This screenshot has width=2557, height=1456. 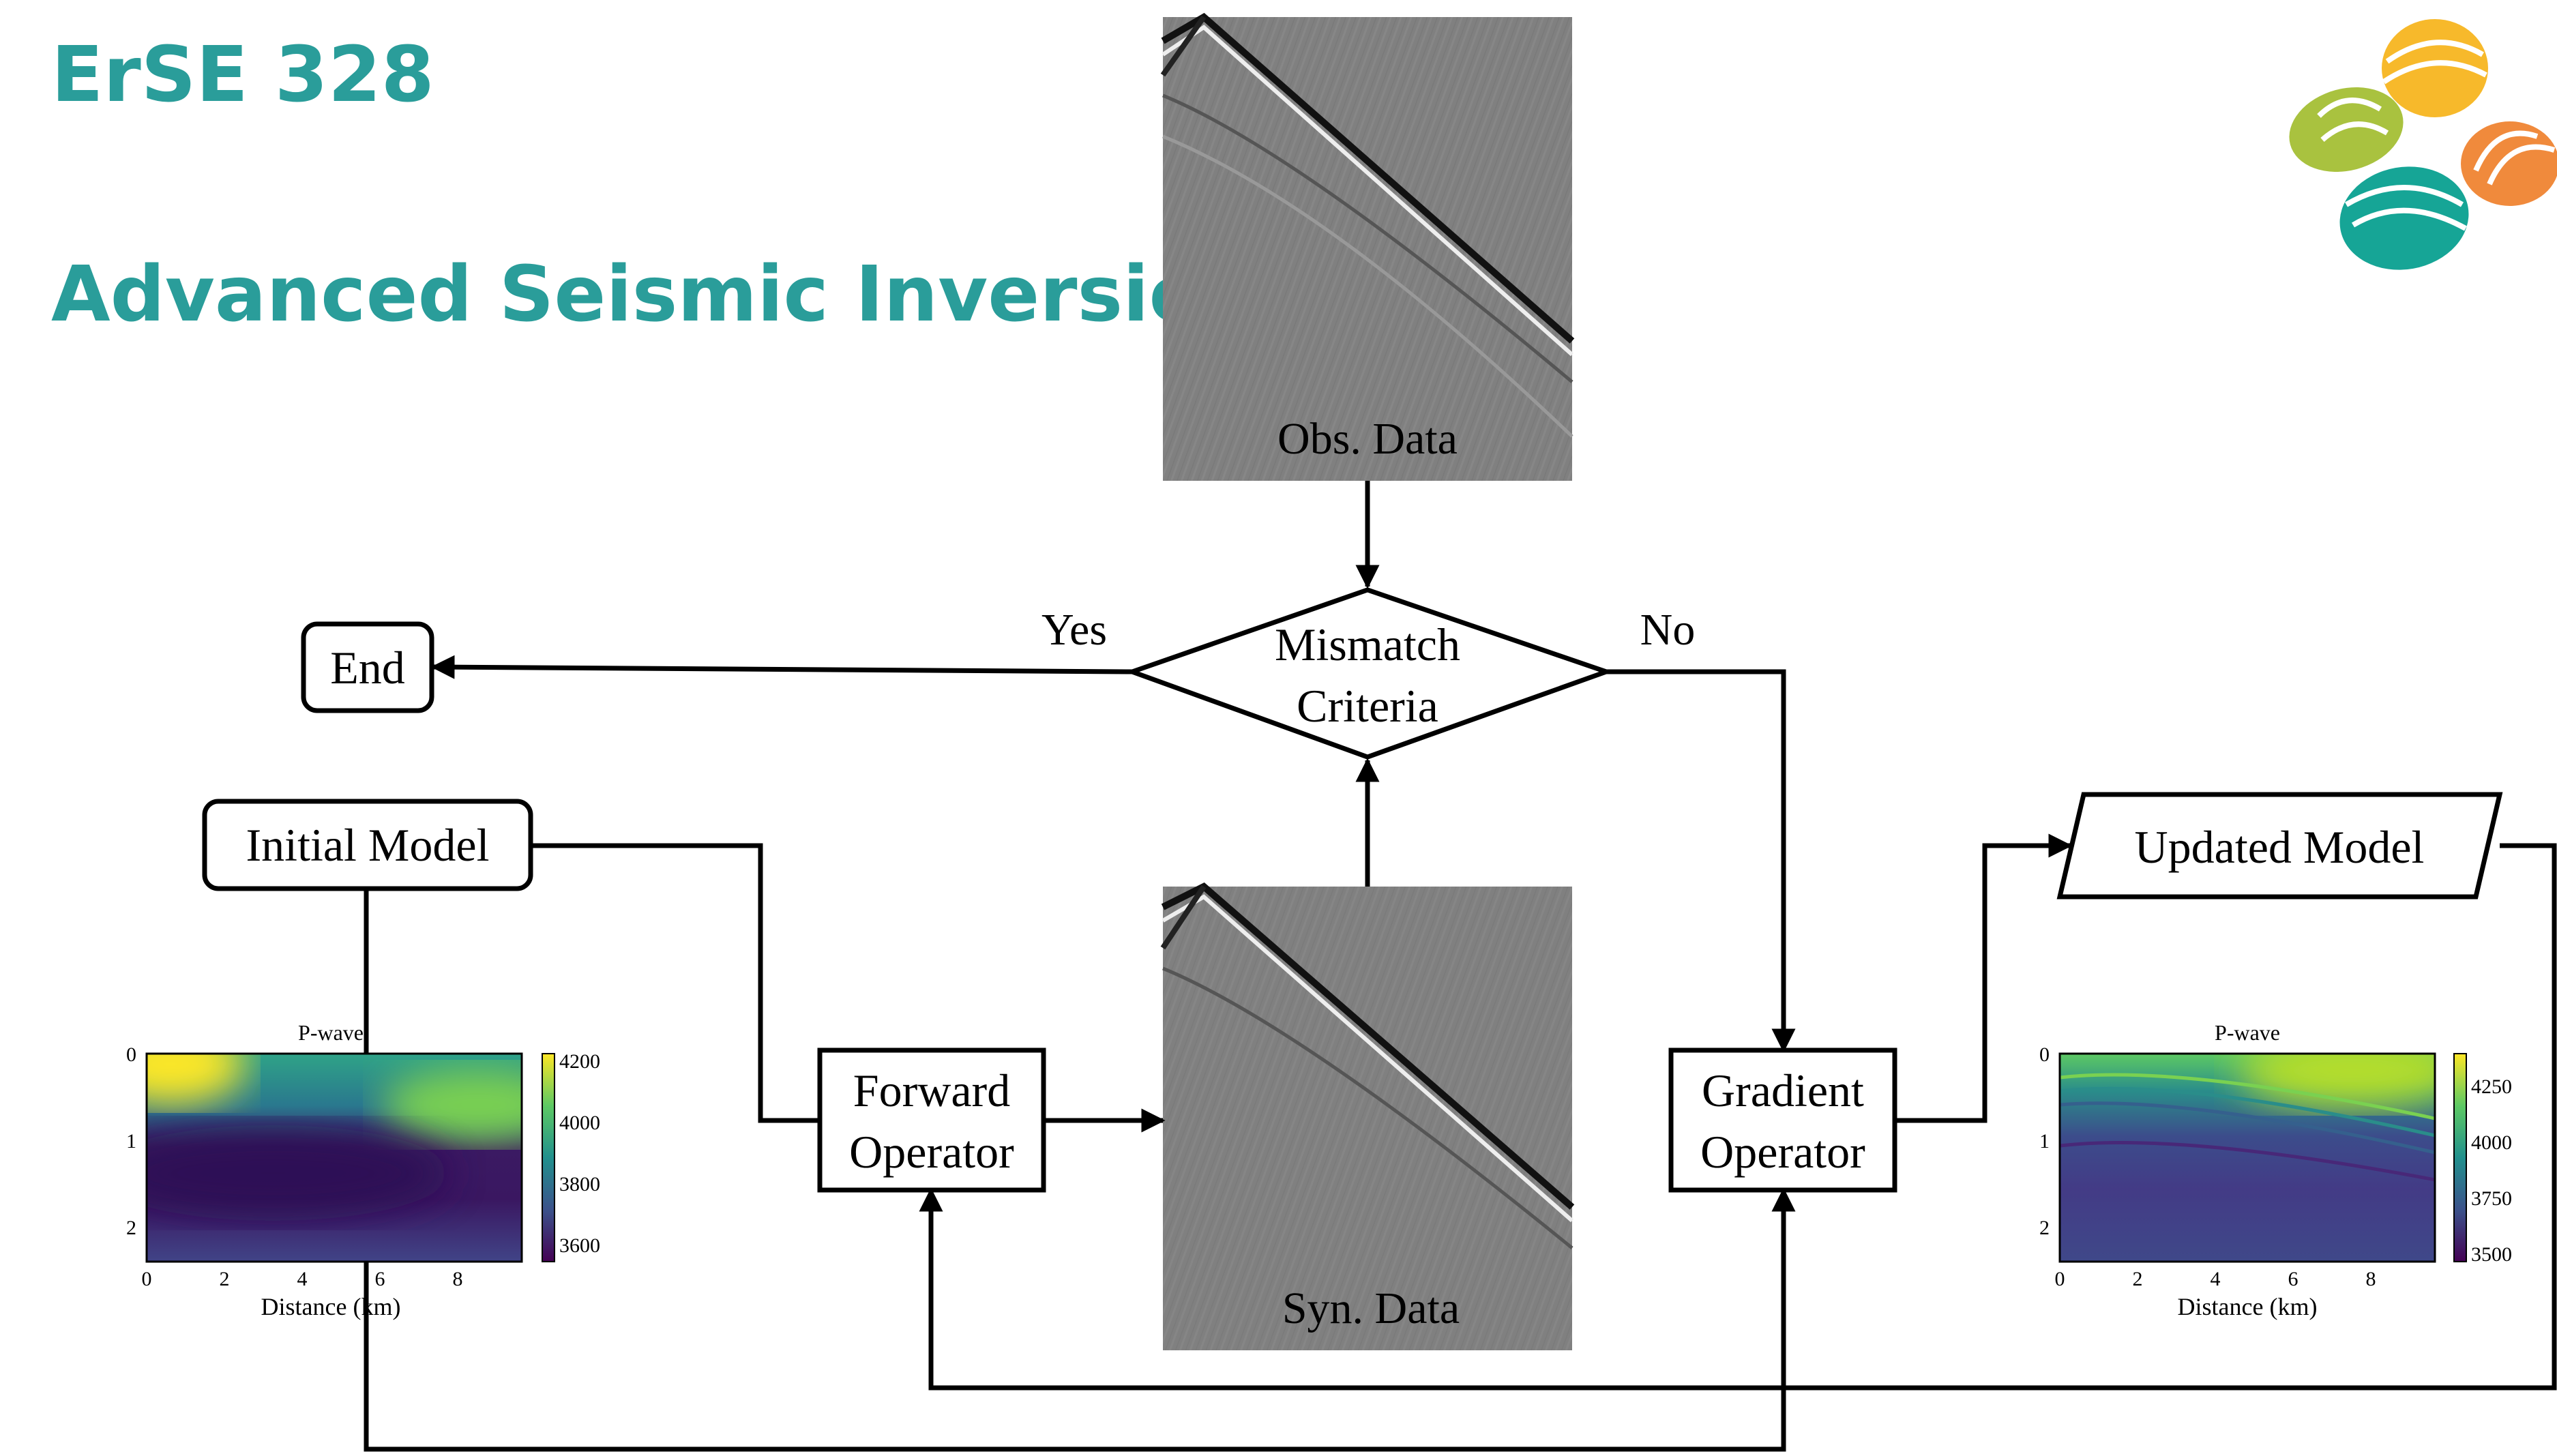 What do you see at coordinates (931, 1152) in the screenshot?
I see `forward-label-line2: Operator` at bounding box center [931, 1152].